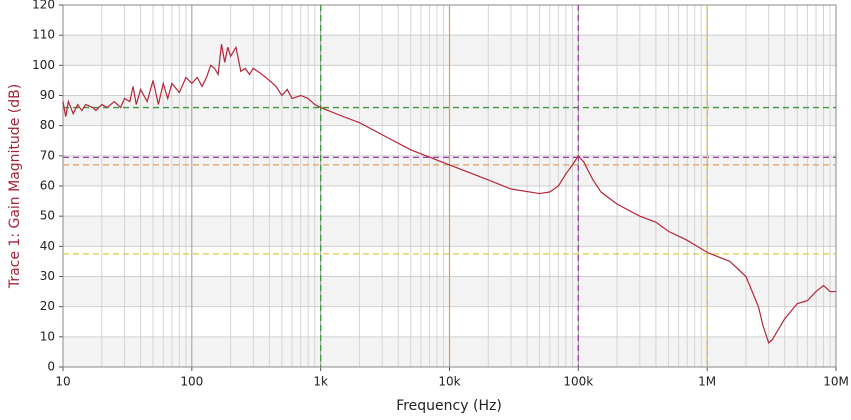 The height and width of the screenshot is (420, 851). What do you see at coordinates (43, 65) in the screenshot?
I see `y-tick-label: 100` at bounding box center [43, 65].